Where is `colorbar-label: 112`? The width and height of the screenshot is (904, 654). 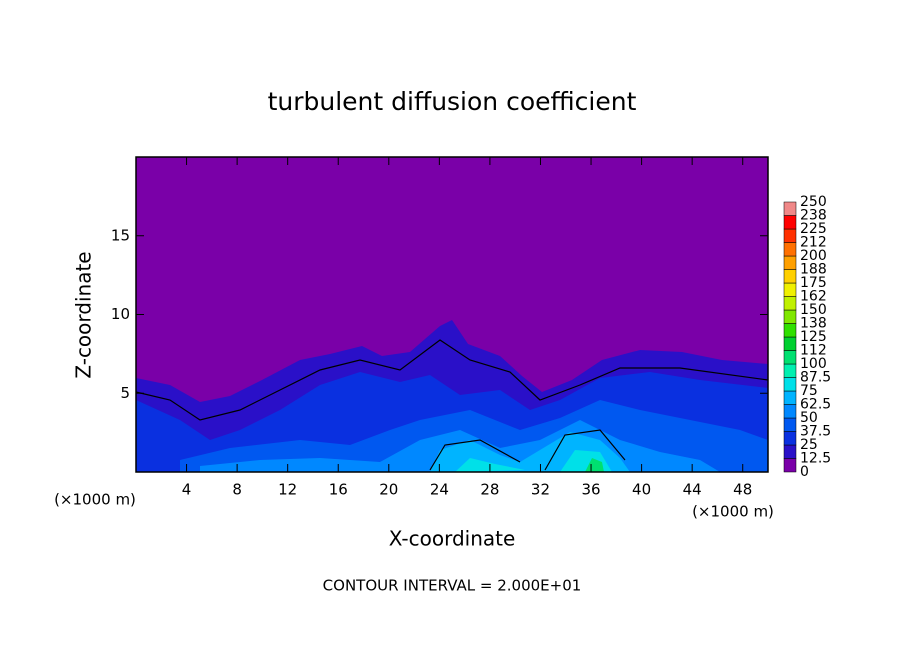 colorbar-label: 112 is located at coordinates (813, 351).